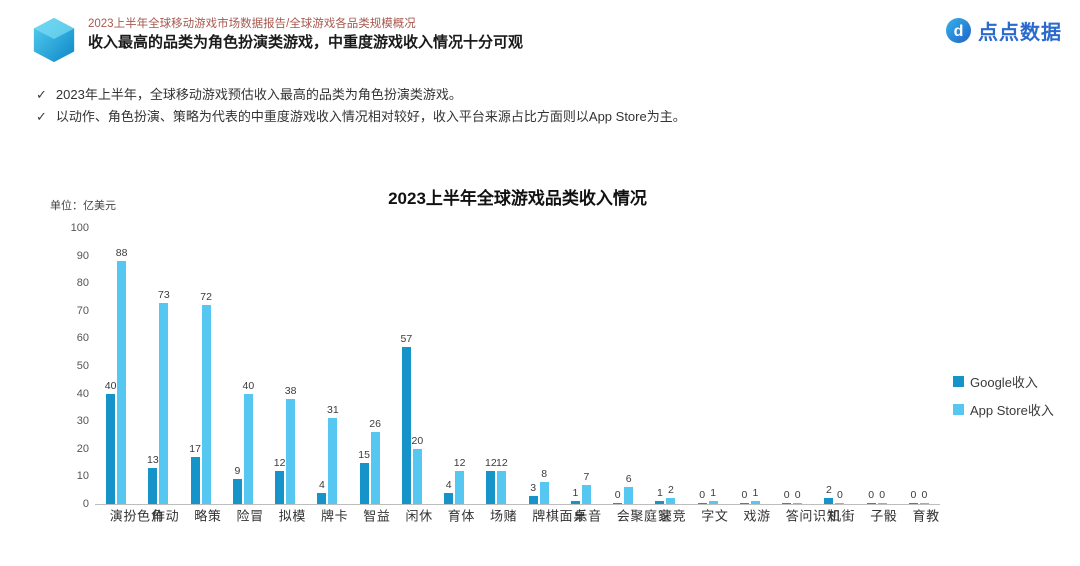 This screenshot has width=1080, height=566. Describe the element at coordinates (828, 490) in the screenshot. I see `bar-value-label: 2` at that location.